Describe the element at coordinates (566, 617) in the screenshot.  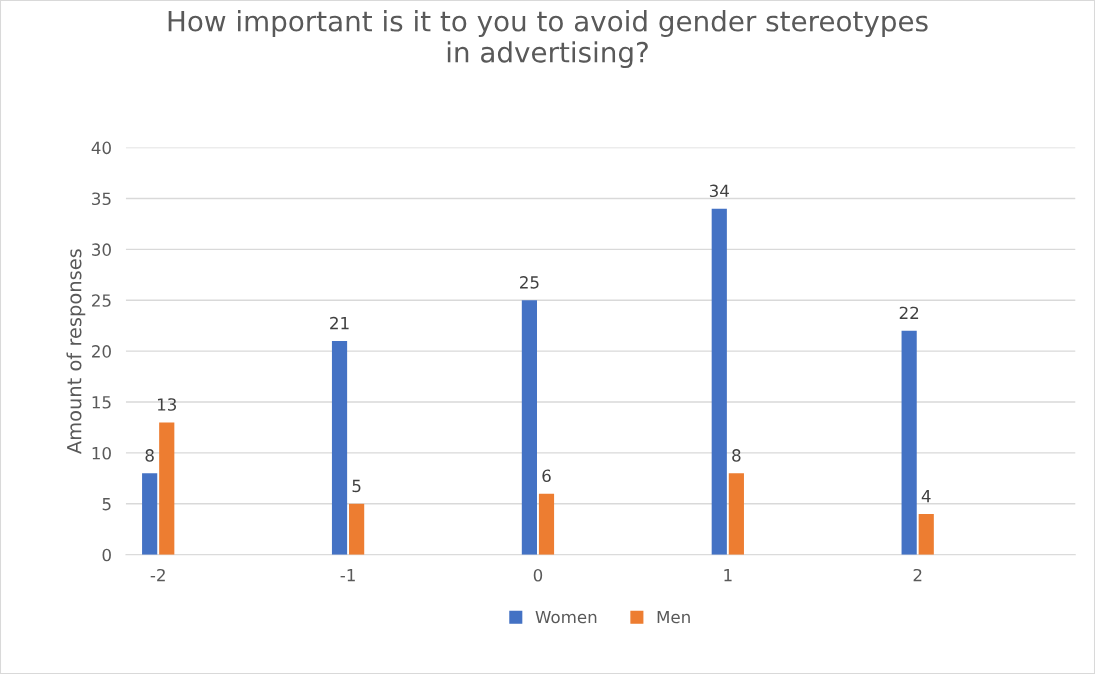
I see `legend-label: Women` at that location.